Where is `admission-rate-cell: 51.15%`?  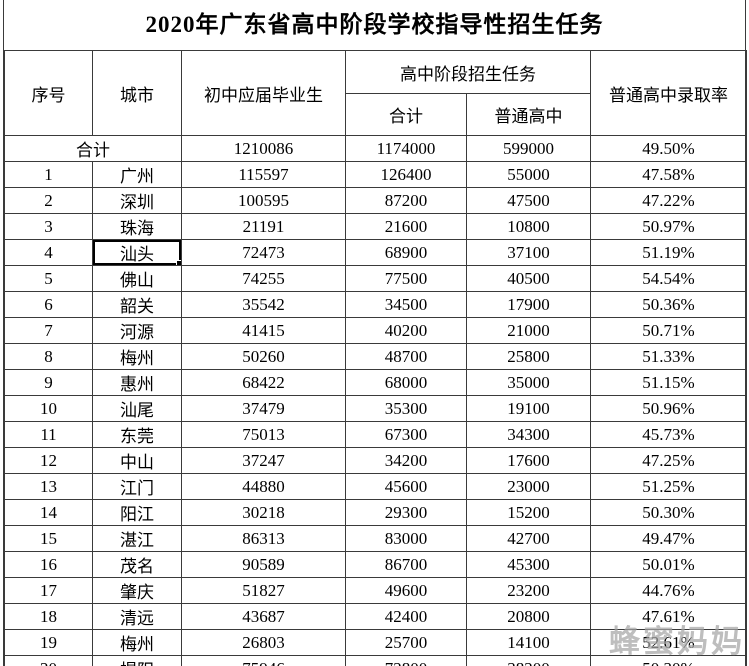 admission-rate-cell: 51.15% is located at coordinates (668, 382).